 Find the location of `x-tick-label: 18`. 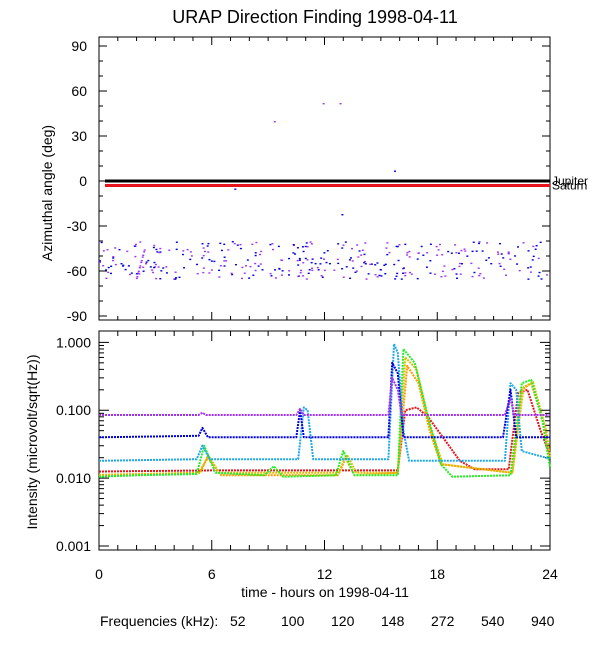

x-tick-label: 18 is located at coordinates (437, 574).